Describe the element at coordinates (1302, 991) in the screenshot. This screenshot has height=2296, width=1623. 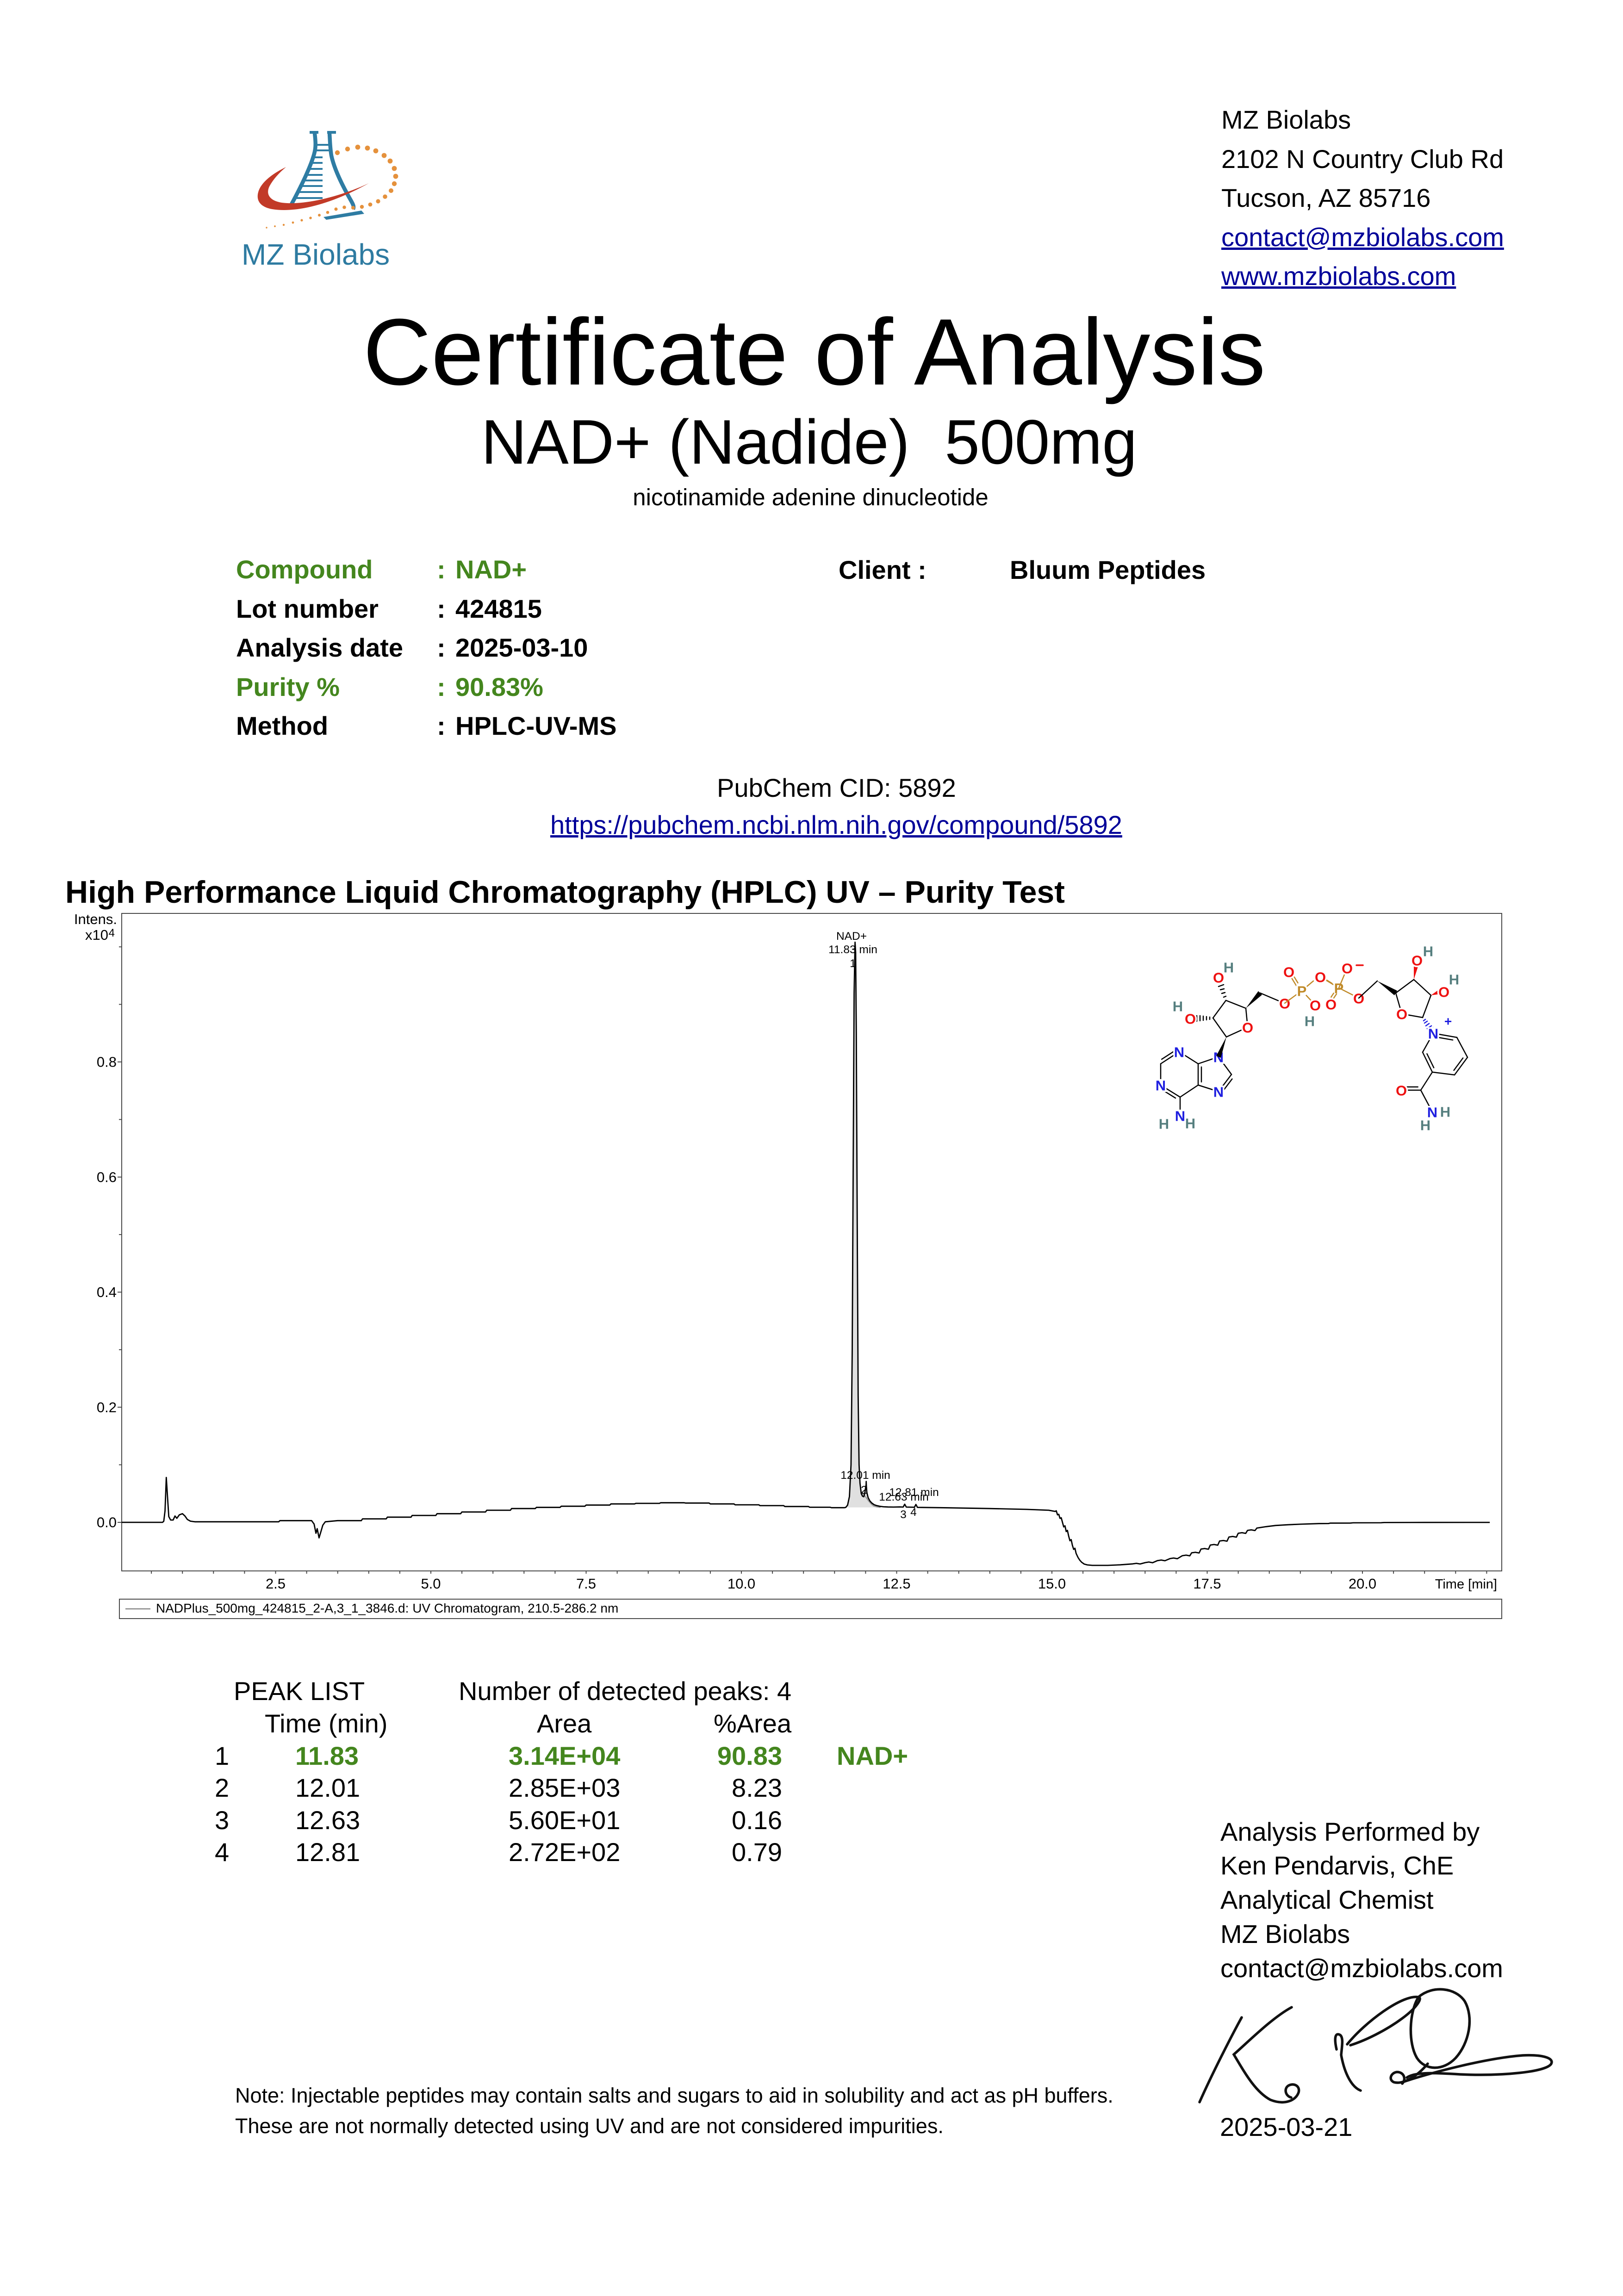
I see `svg-text: P` at that location.